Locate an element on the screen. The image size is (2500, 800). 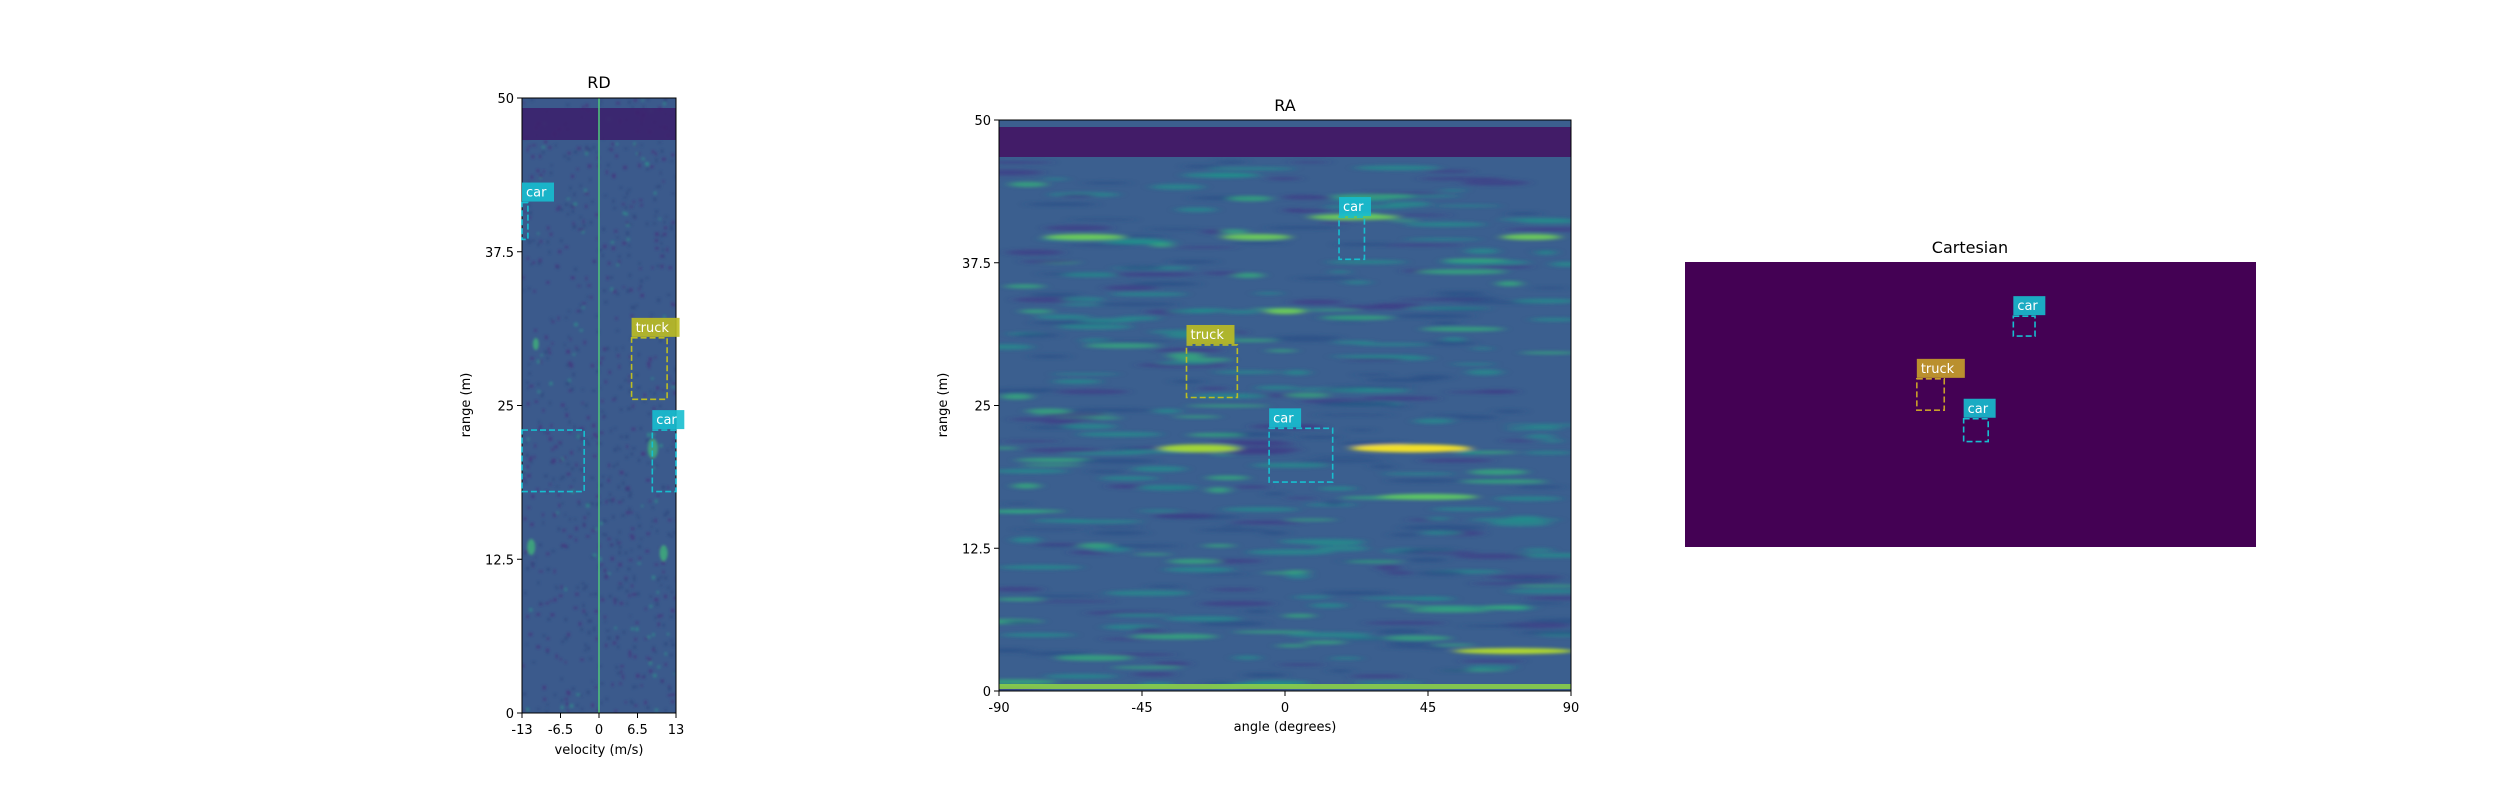
ra-y-tick-label: 37.5 is located at coordinates (976, 264).